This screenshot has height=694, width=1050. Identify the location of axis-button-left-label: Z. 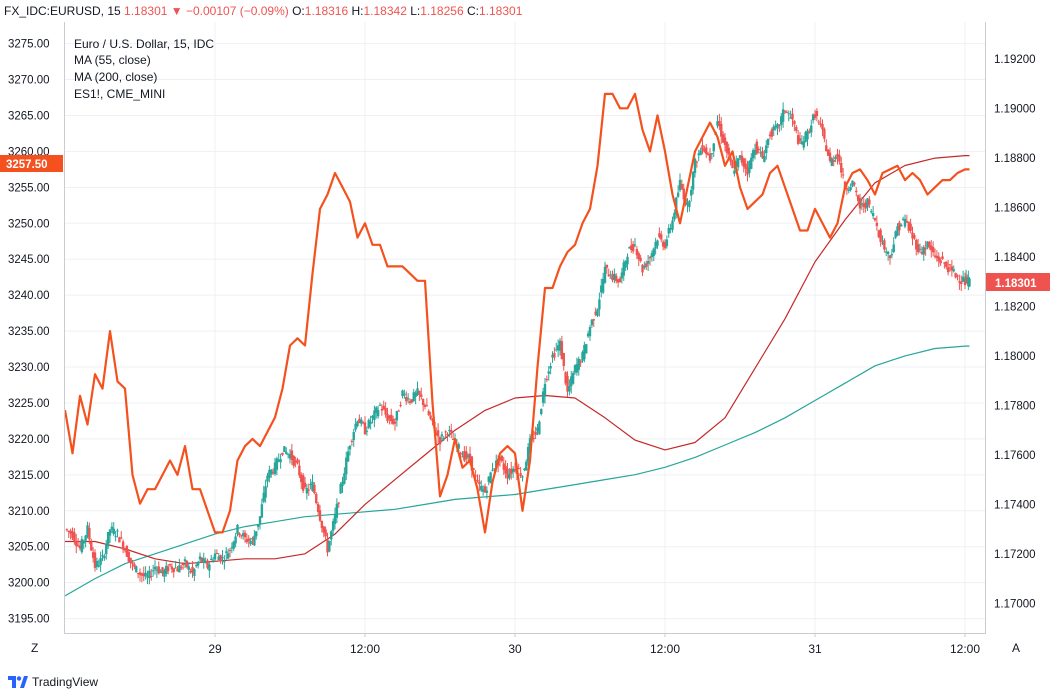
(34, 648).